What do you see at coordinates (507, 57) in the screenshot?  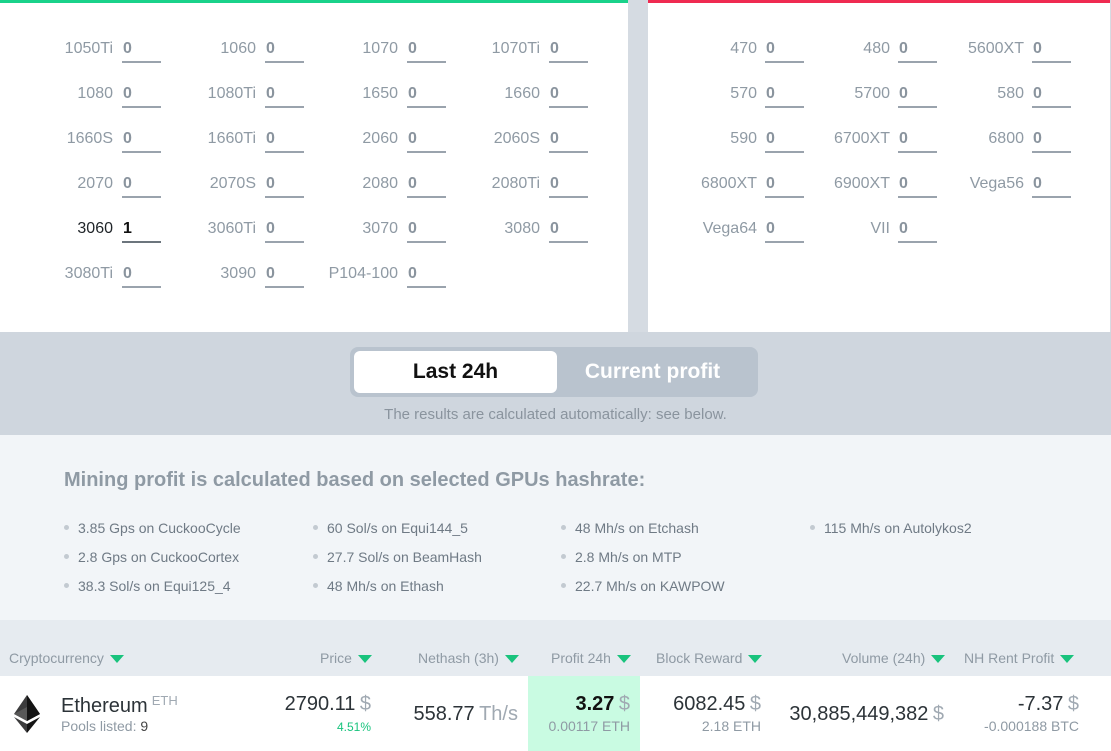 I see `gpu-1070ti: 1070Ti 0` at bounding box center [507, 57].